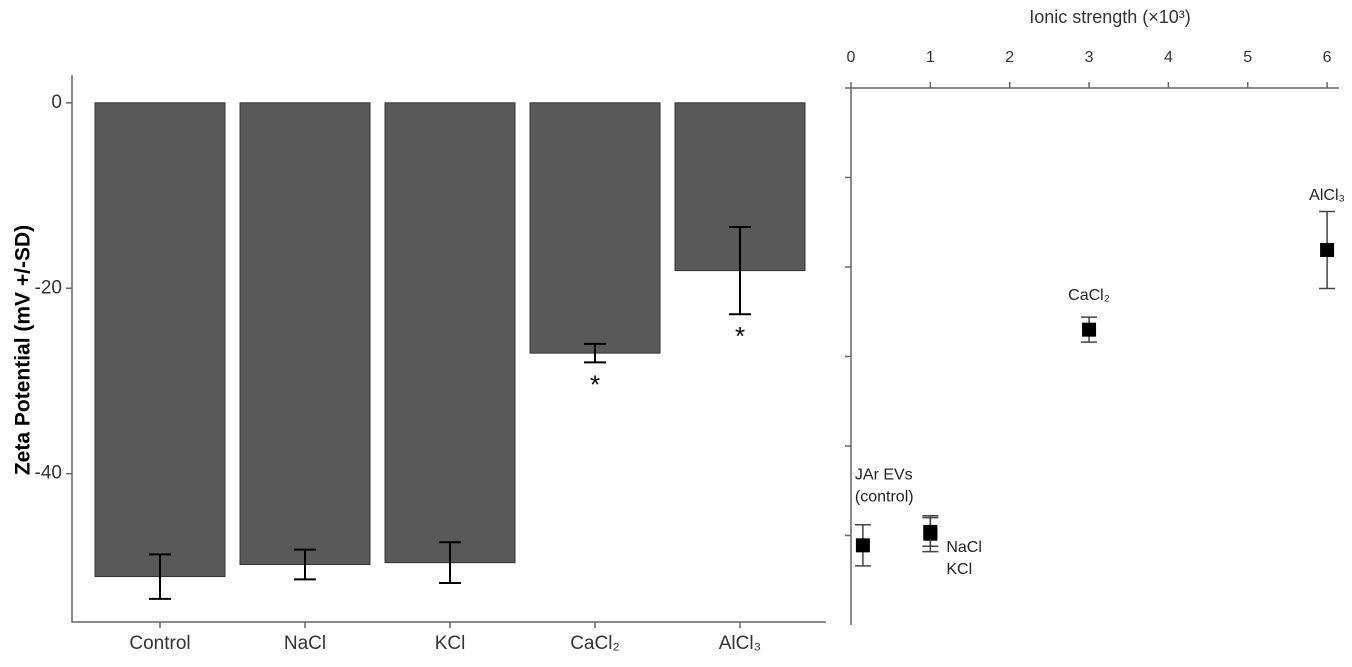  What do you see at coordinates (595, 643) in the screenshot?
I see `x-tick-label: CaCl₂` at bounding box center [595, 643].